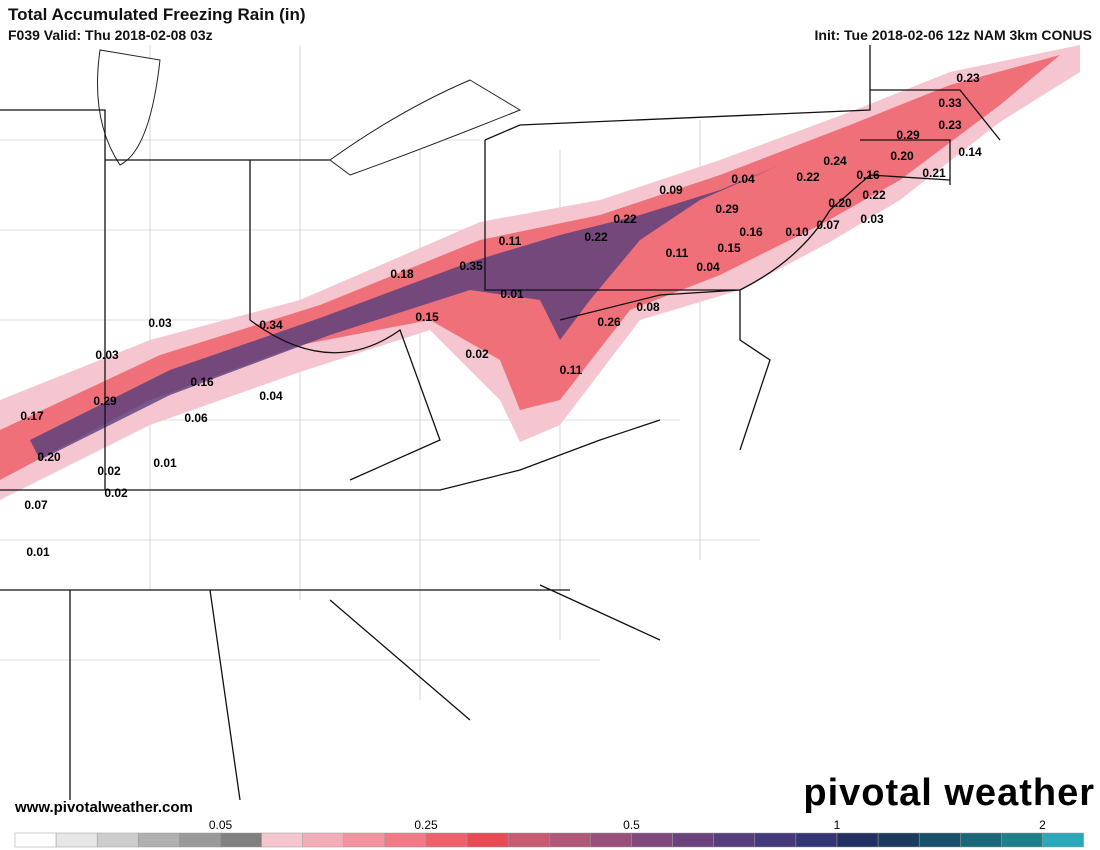 The width and height of the screenshot is (1100, 850). What do you see at coordinates (157, 14) in the screenshot?
I see `title: Total Accumulated Freezing Rain (in)` at bounding box center [157, 14].